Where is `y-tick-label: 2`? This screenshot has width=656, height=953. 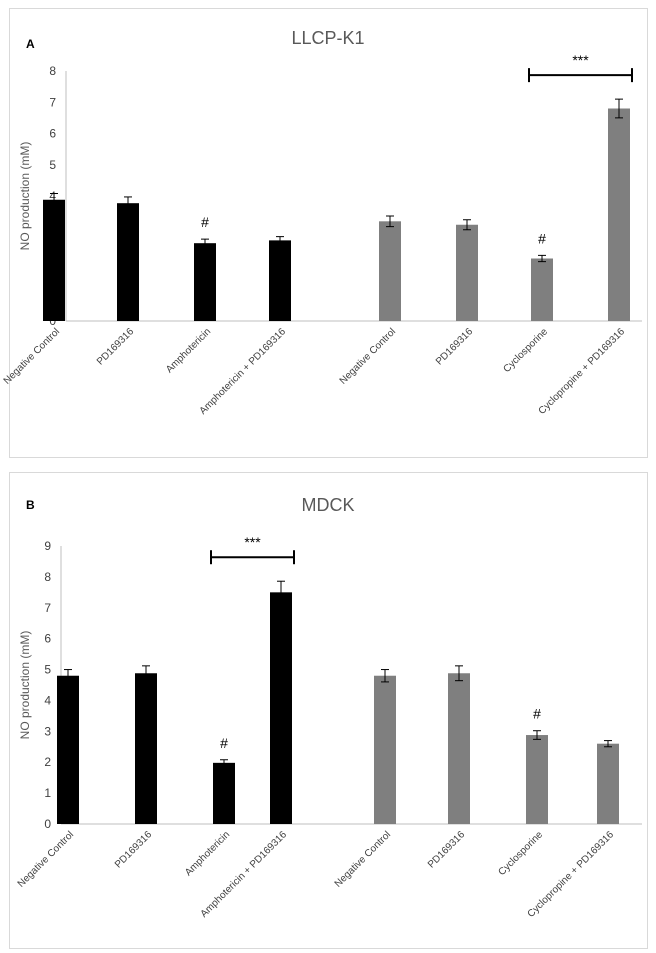
y-tick-label: 2 is located at coordinates (47, 762).